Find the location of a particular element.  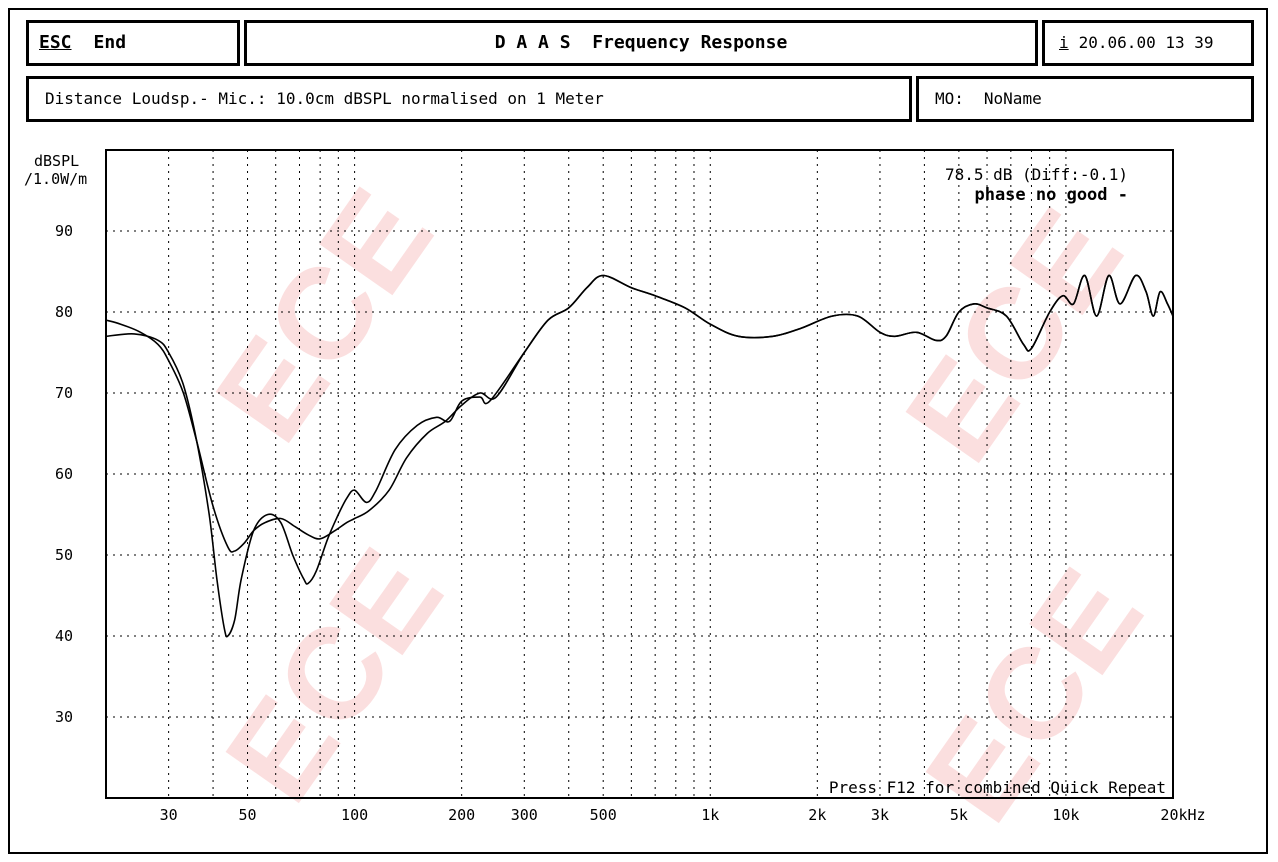

info-icon: i is located at coordinates (1064, 42).